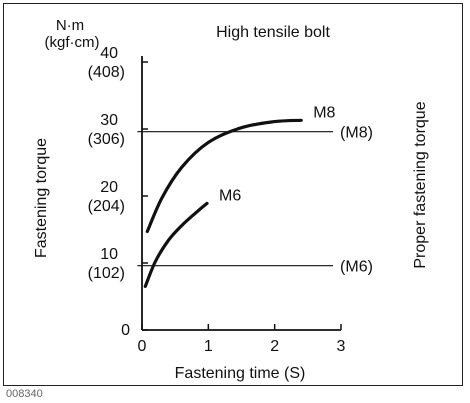  What do you see at coordinates (176, 244) in the screenshot?
I see `series-line-m6` at bounding box center [176, 244].